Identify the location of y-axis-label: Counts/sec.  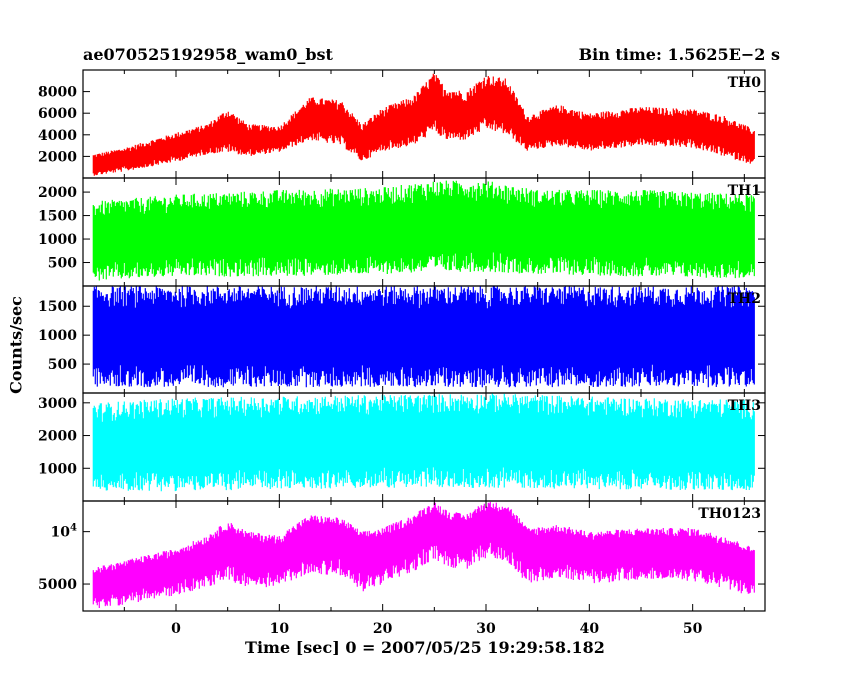
(16, 345).